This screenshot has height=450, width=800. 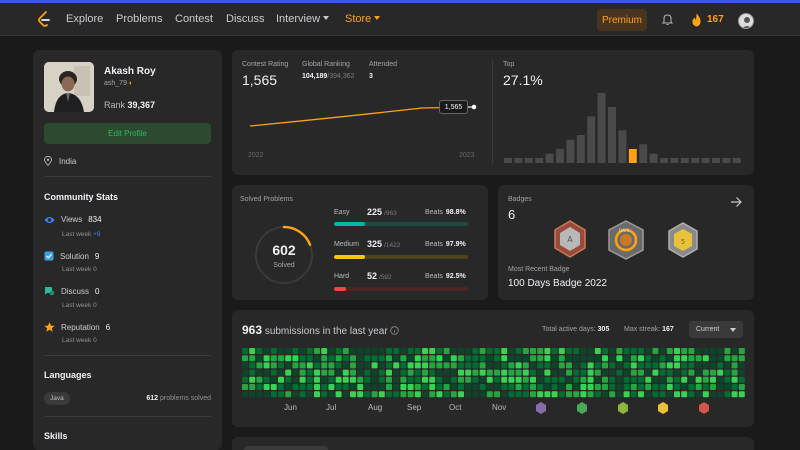 What do you see at coordinates (683, 240) in the screenshot?
I see `badge-monthly-icon: 5` at bounding box center [683, 240].